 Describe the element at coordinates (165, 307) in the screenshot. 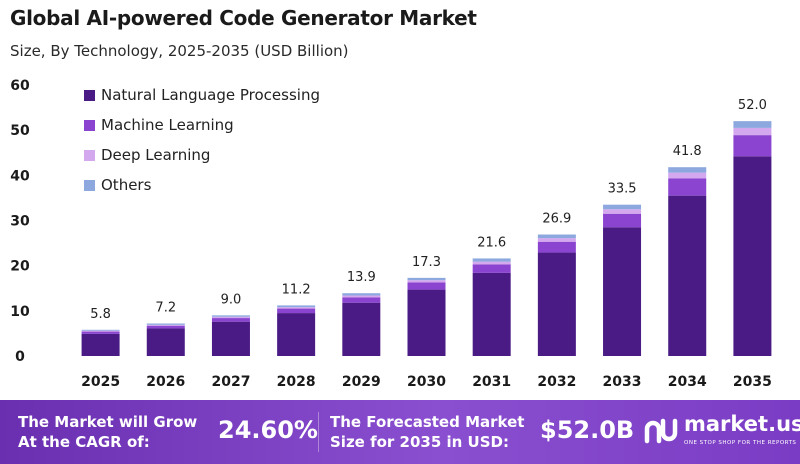

I see `bar-total-label: 7.2` at that location.